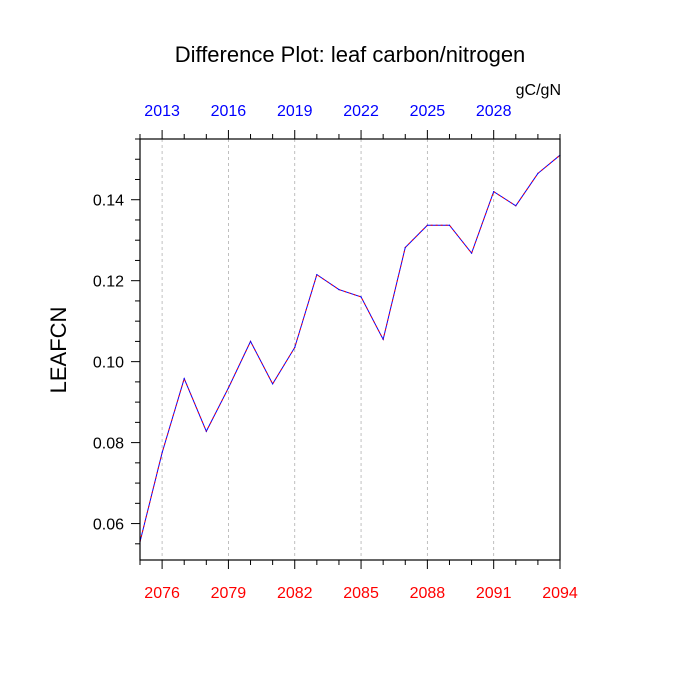 Image resolution: width=700 pixels, height=700 pixels. What do you see at coordinates (494, 111) in the screenshot?
I see `x-top-tick-label: 2028` at bounding box center [494, 111].